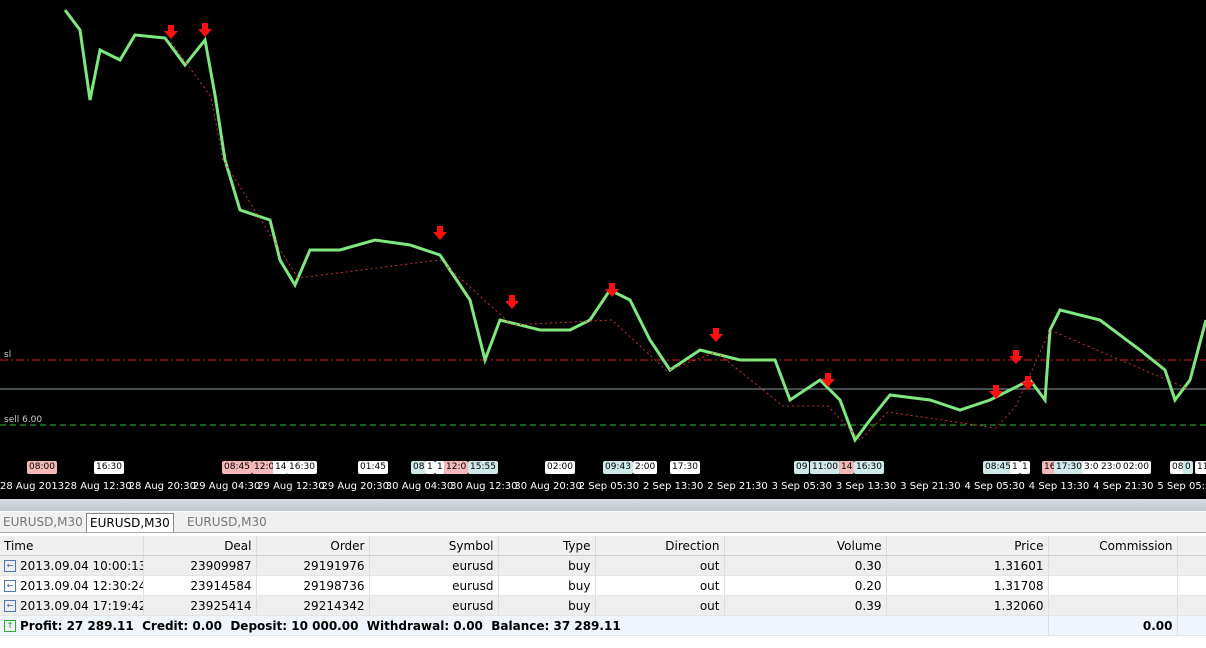 This screenshot has height=648, width=1206. Describe the element at coordinates (1018, 585) in the screenshot. I see `cell-text: 1.31708` at that location.